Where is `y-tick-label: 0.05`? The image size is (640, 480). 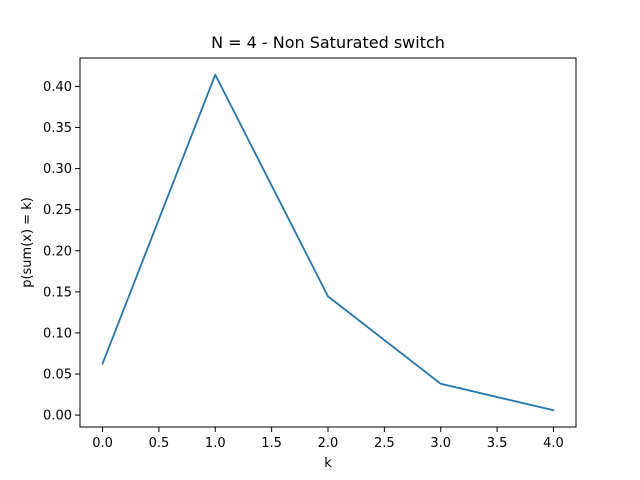
y-tick-label: 0.05 is located at coordinates (57, 375).